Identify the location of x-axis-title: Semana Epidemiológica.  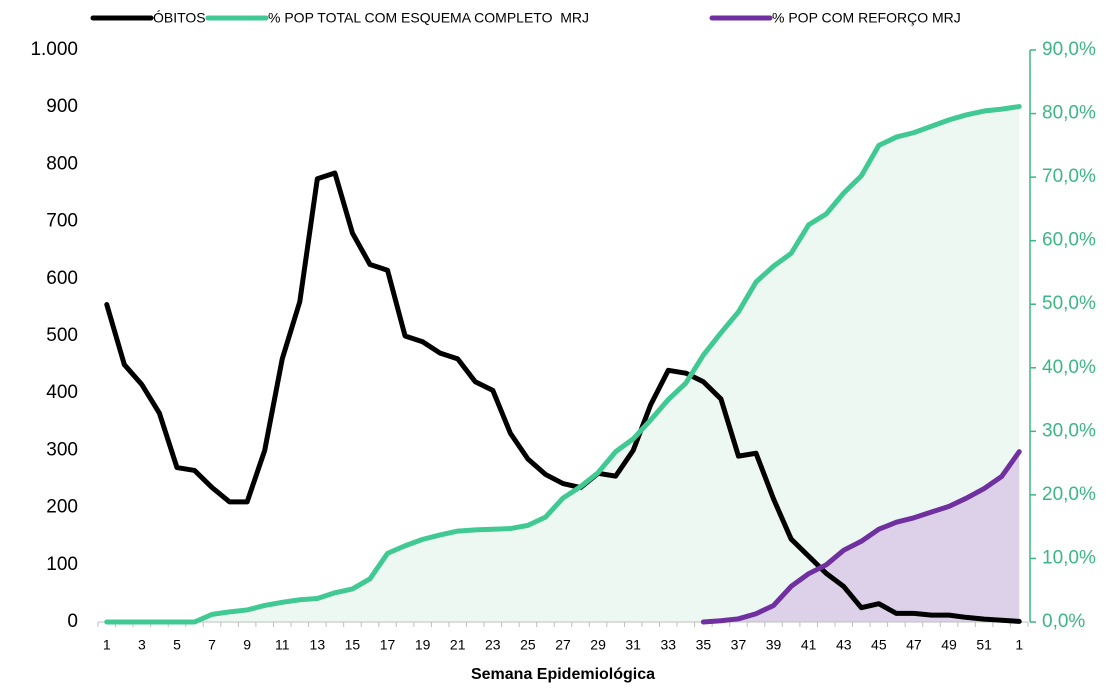
(563, 674).